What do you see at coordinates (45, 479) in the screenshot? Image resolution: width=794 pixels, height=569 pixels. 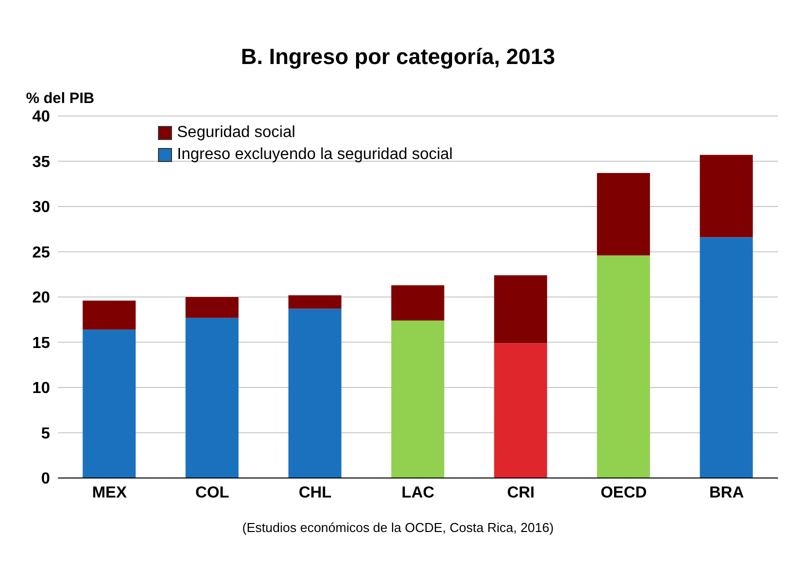 I see `y-tick-label: 0` at bounding box center [45, 479].